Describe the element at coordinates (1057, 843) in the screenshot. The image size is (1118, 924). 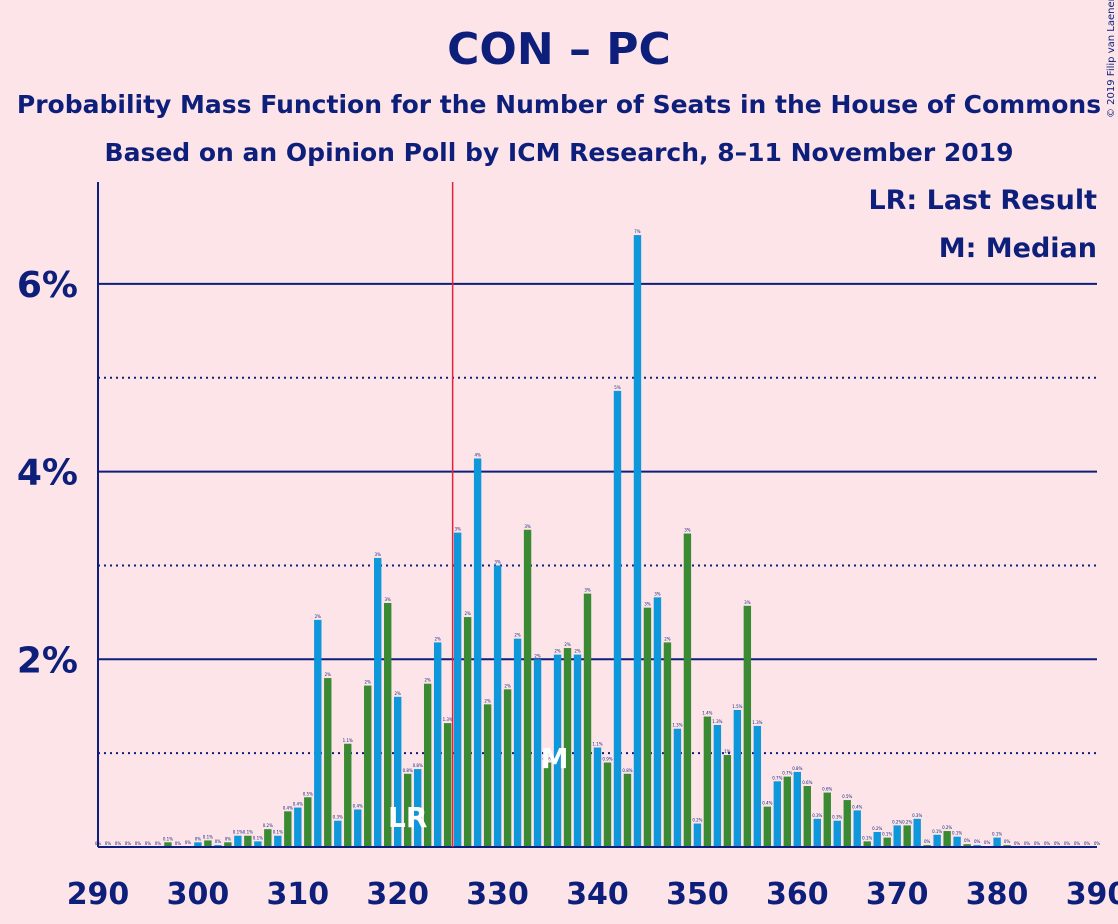
I see `data-label-seat-386: 0%` at that location.